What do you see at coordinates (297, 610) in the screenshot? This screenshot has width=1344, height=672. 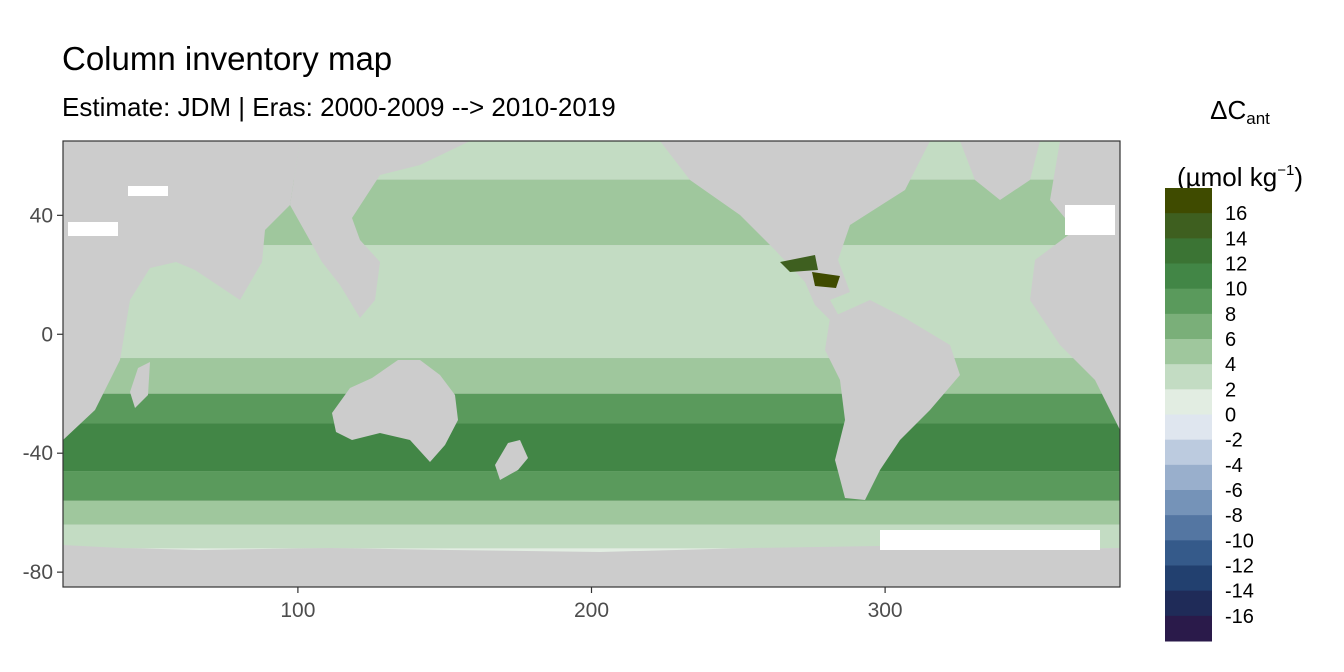 I see `x-tick-label: 100` at bounding box center [297, 610].